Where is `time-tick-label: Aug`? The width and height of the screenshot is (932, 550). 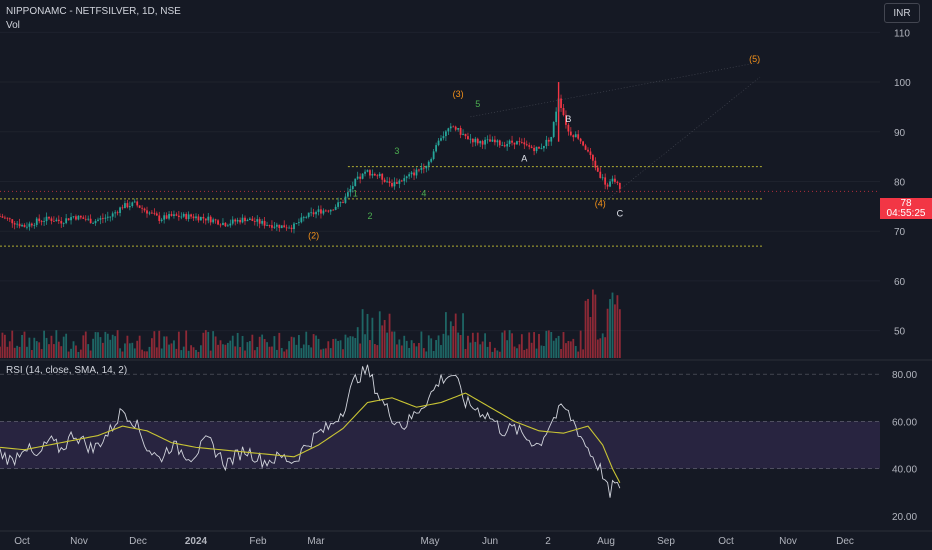 time-tick-label: Aug is located at coordinates (606, 541).